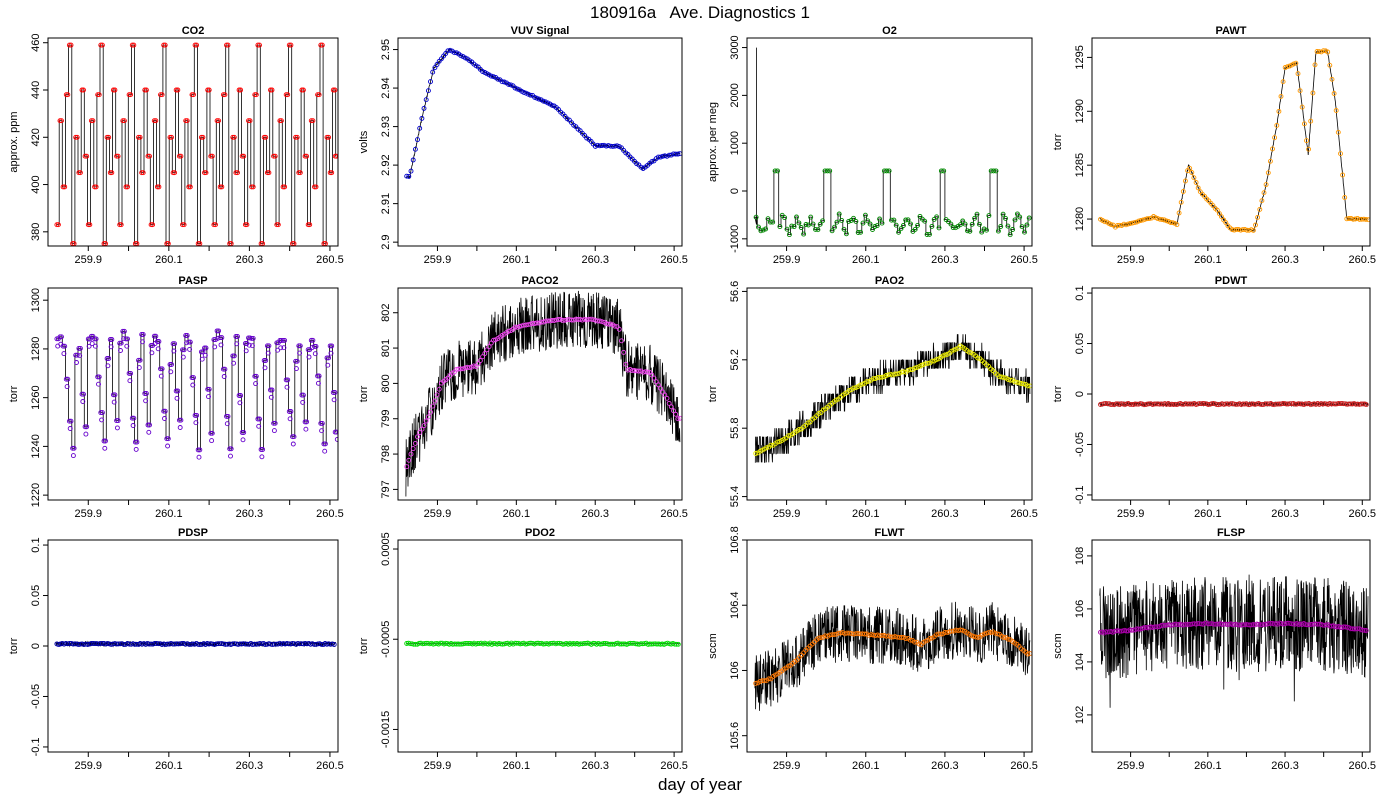 This screenshot has height=800, width=1400. I want to click on x-tick-label: 260.3, so click(595, 766).